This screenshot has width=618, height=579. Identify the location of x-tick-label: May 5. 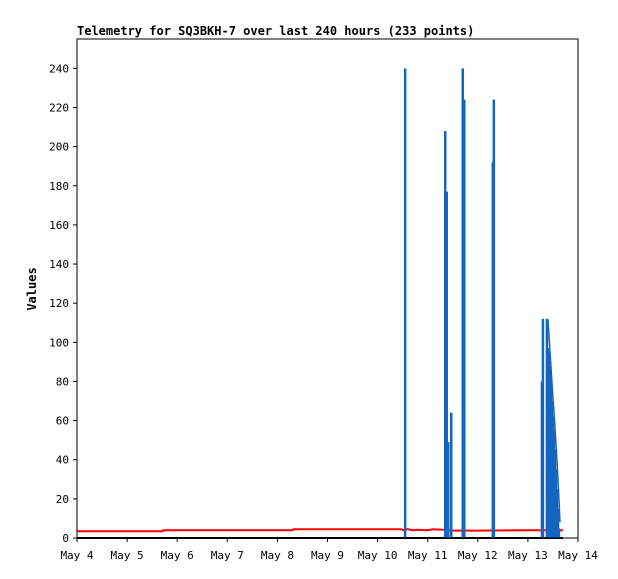
(127, 555).